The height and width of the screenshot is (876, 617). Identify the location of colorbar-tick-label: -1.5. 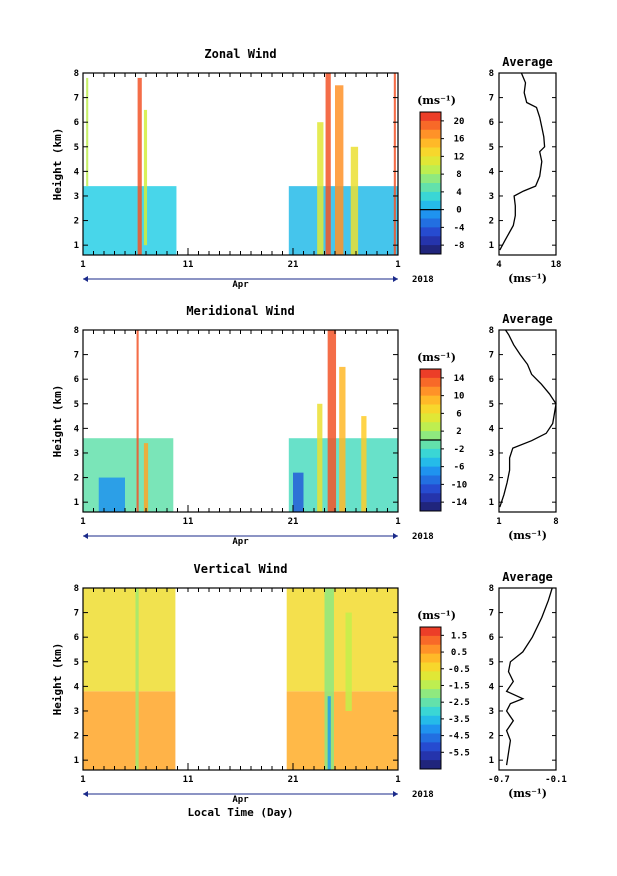
(459, 686).